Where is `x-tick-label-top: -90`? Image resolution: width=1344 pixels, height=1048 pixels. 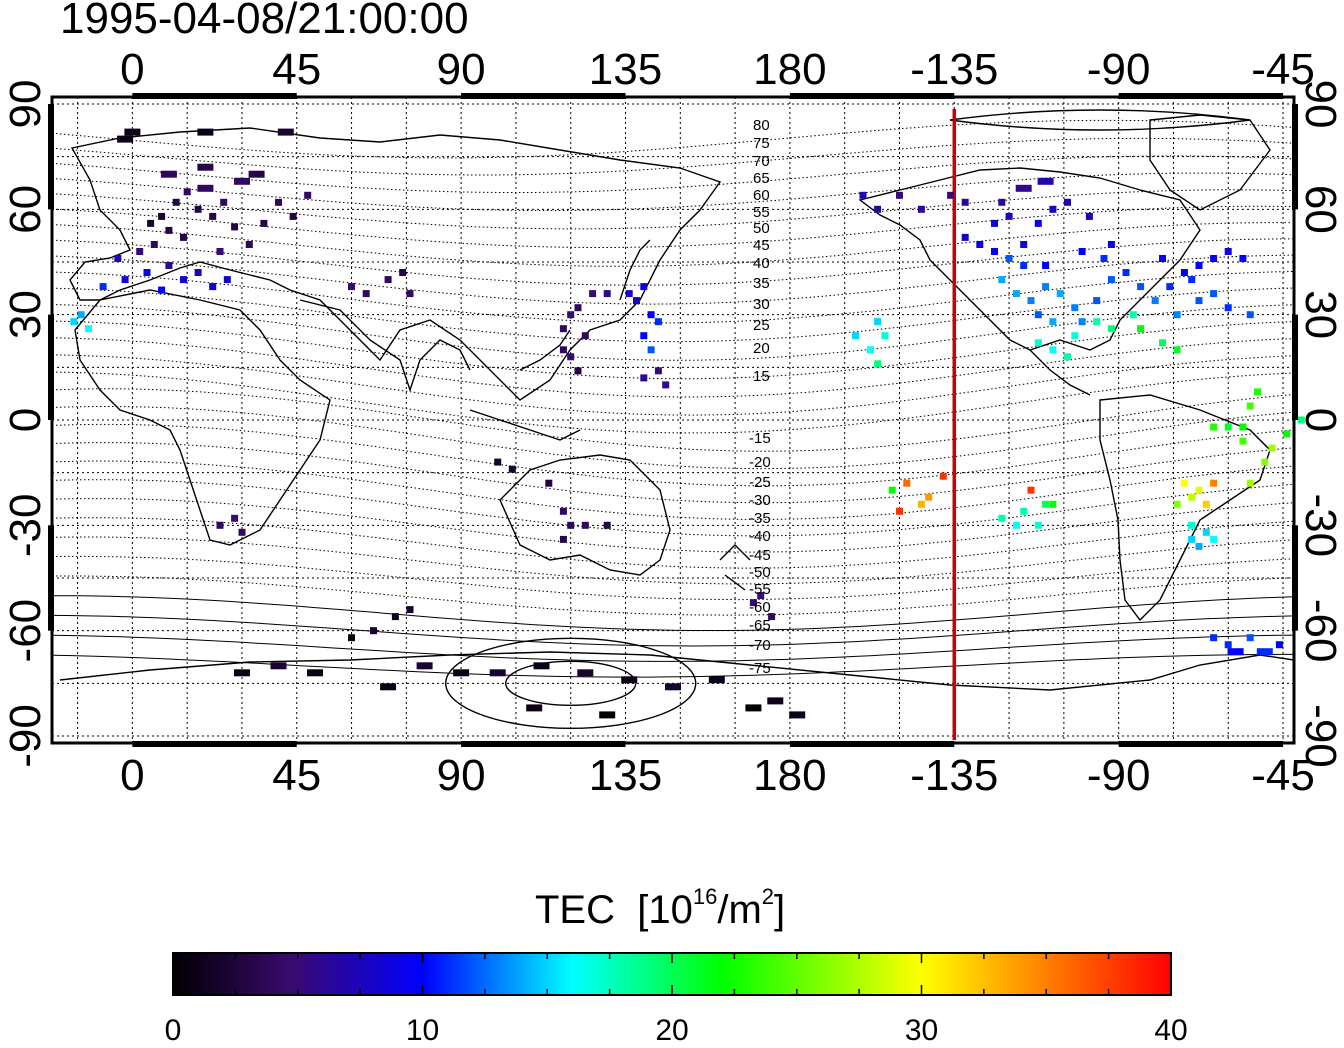
x-tick-label-top: -90 is located at coordinates (1119, 69).